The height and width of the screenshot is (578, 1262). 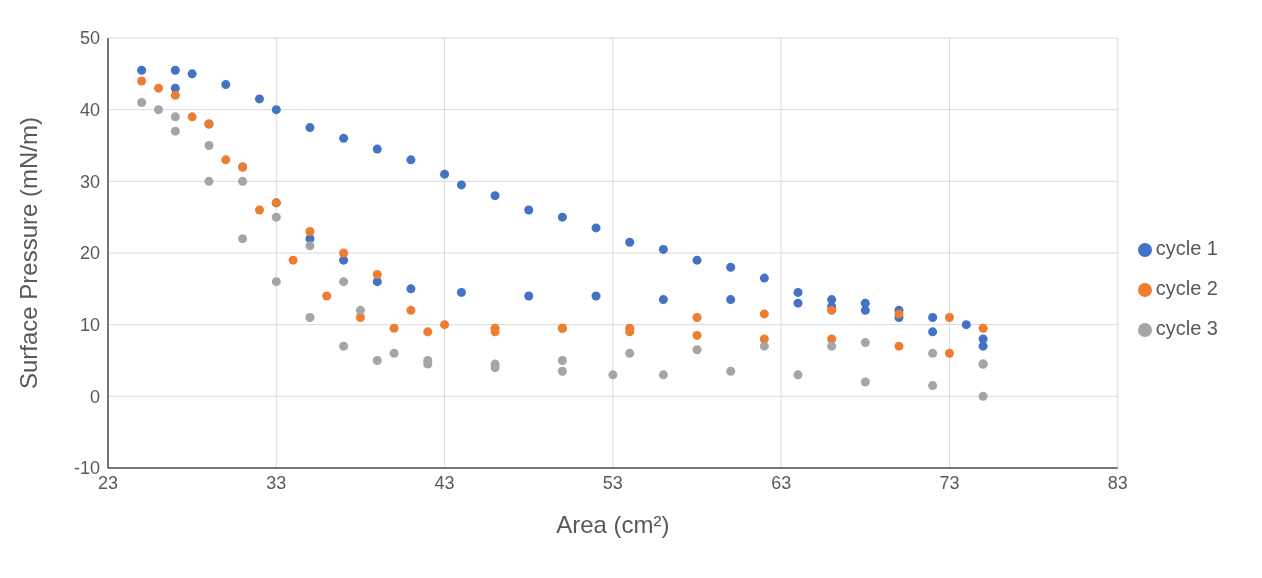 I want to click on y-tick-label: 0, so click(x=94, y=396).